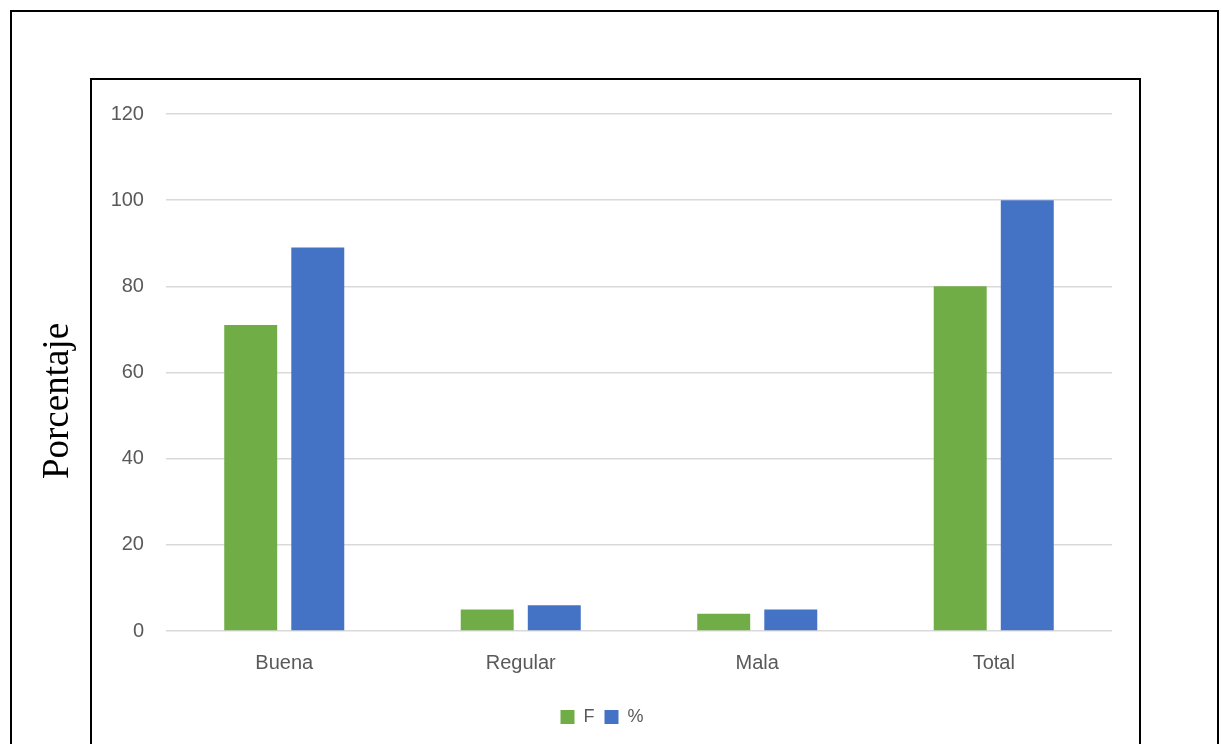 Image resolution: width=1221 pixels, height=744 pixels. Describe the element at coordinates (635, 715) in the screenshot. I see `legend-label: %` at that location.